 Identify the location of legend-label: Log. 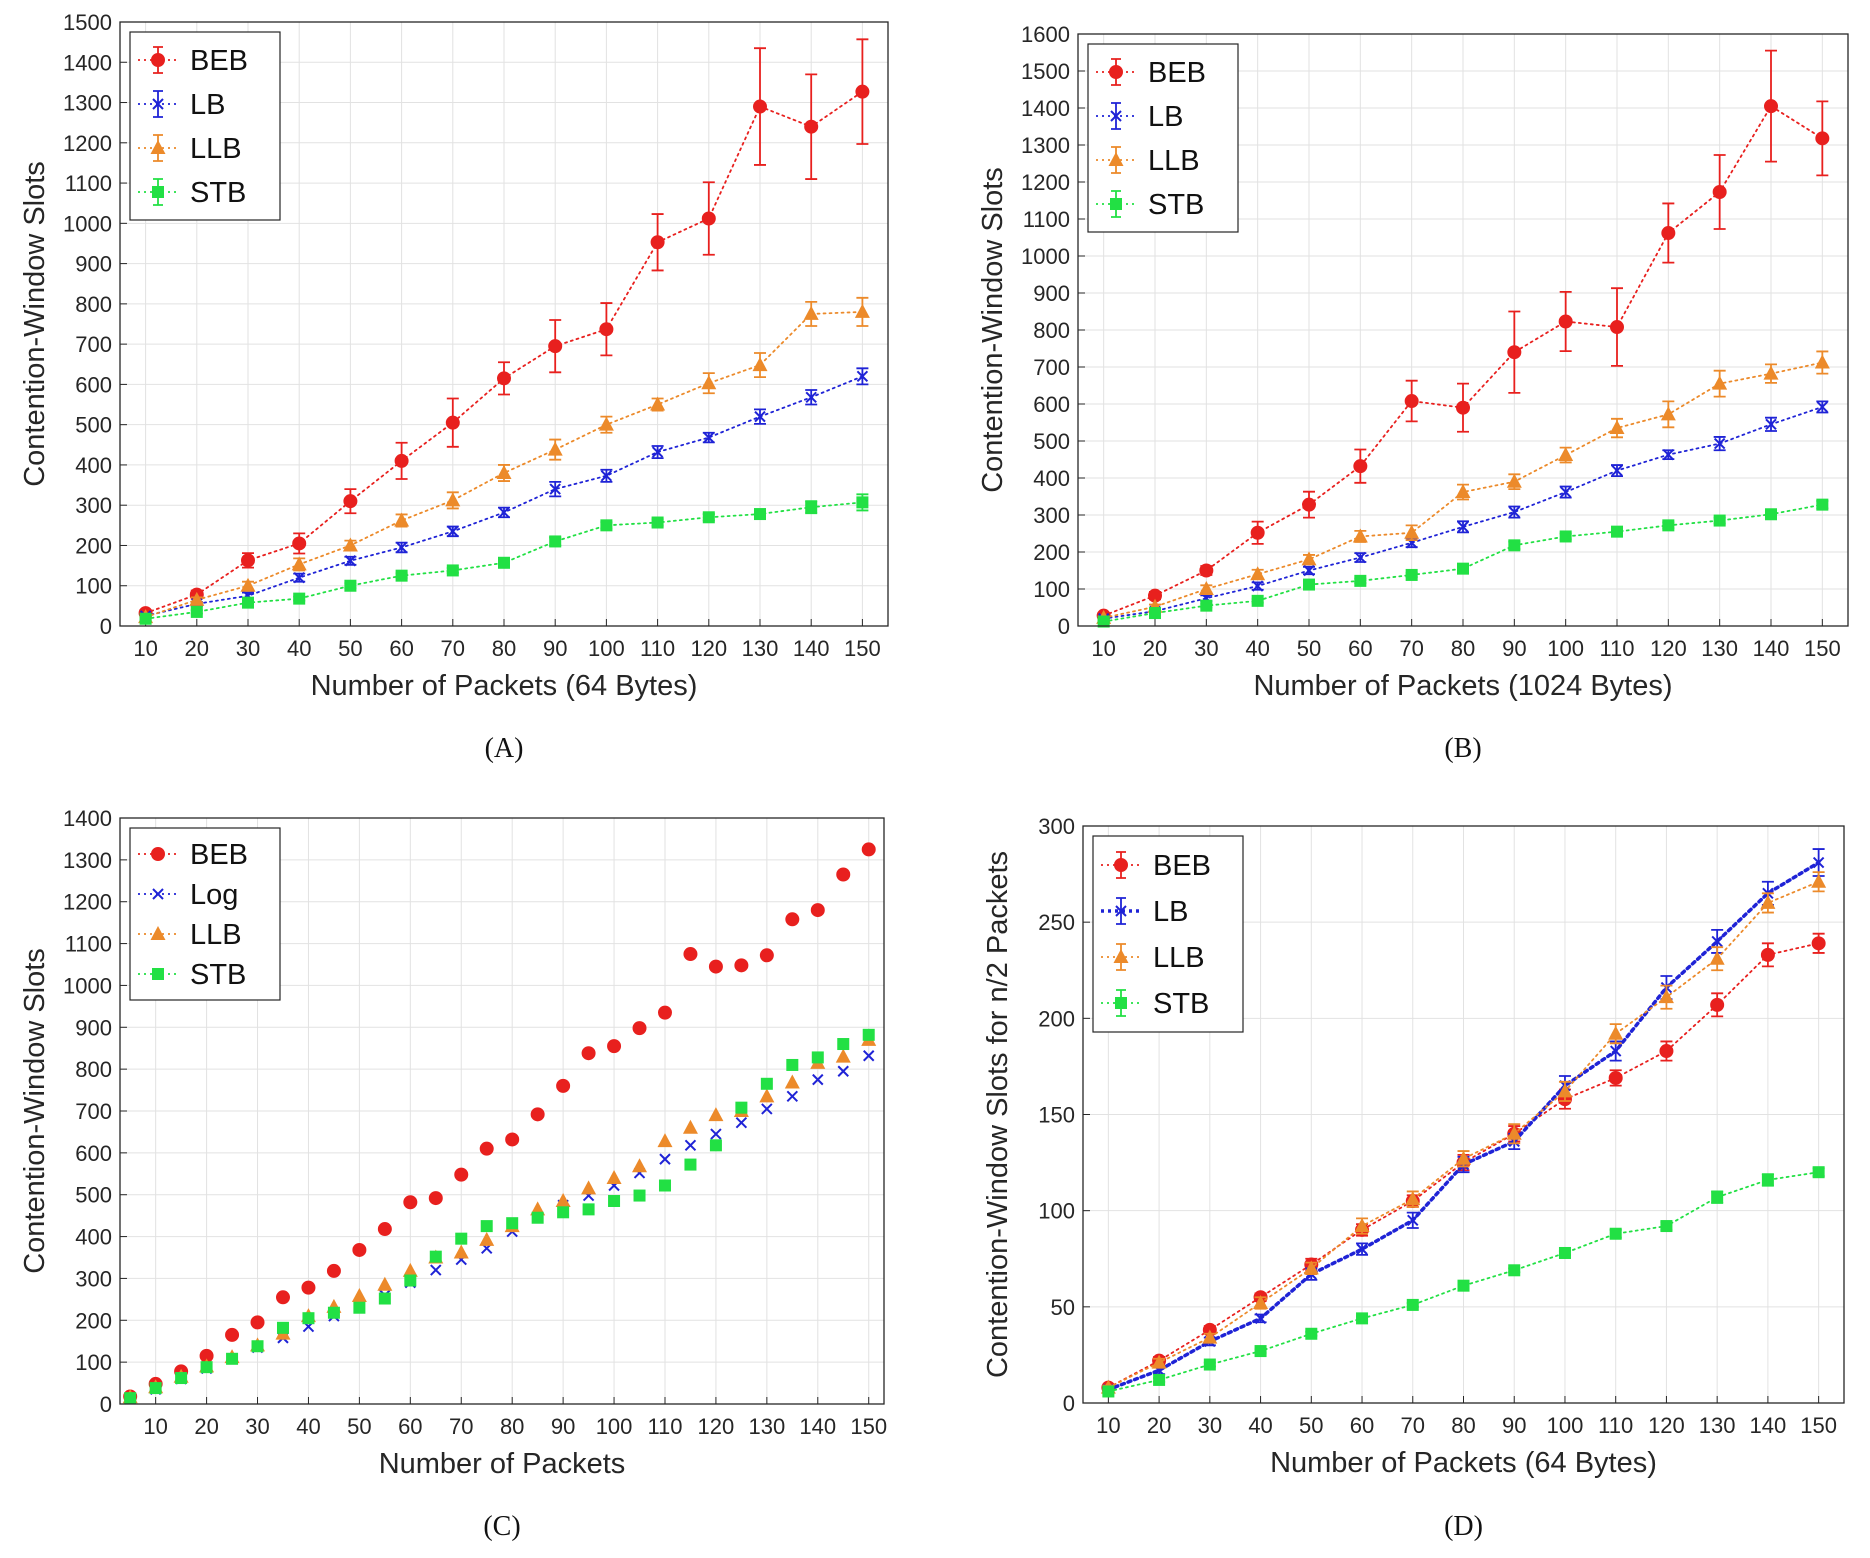
(214, 895).